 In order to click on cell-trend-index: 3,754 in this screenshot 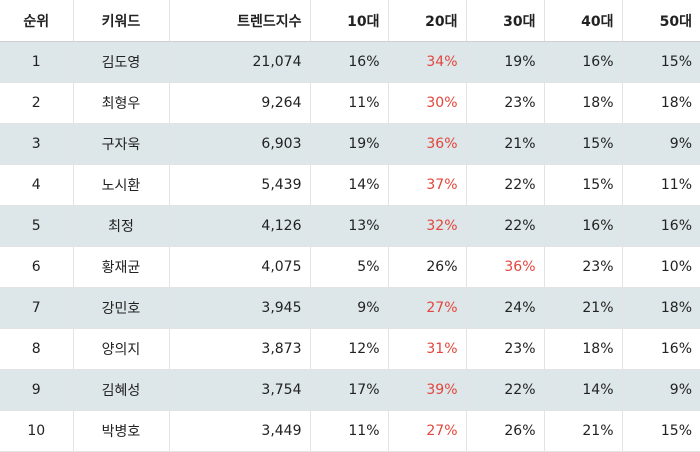, I will do `click(240, 390)`.